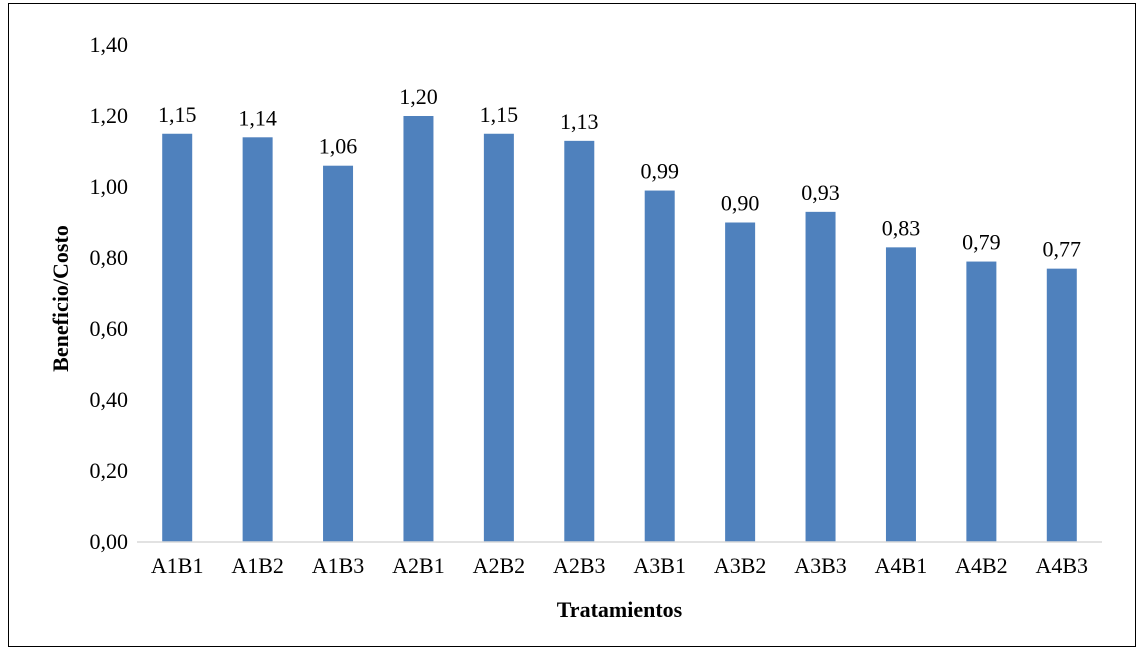 The image size is (1139, 650). I want to click on x-tick-label: A1B3, so click(338, 565).